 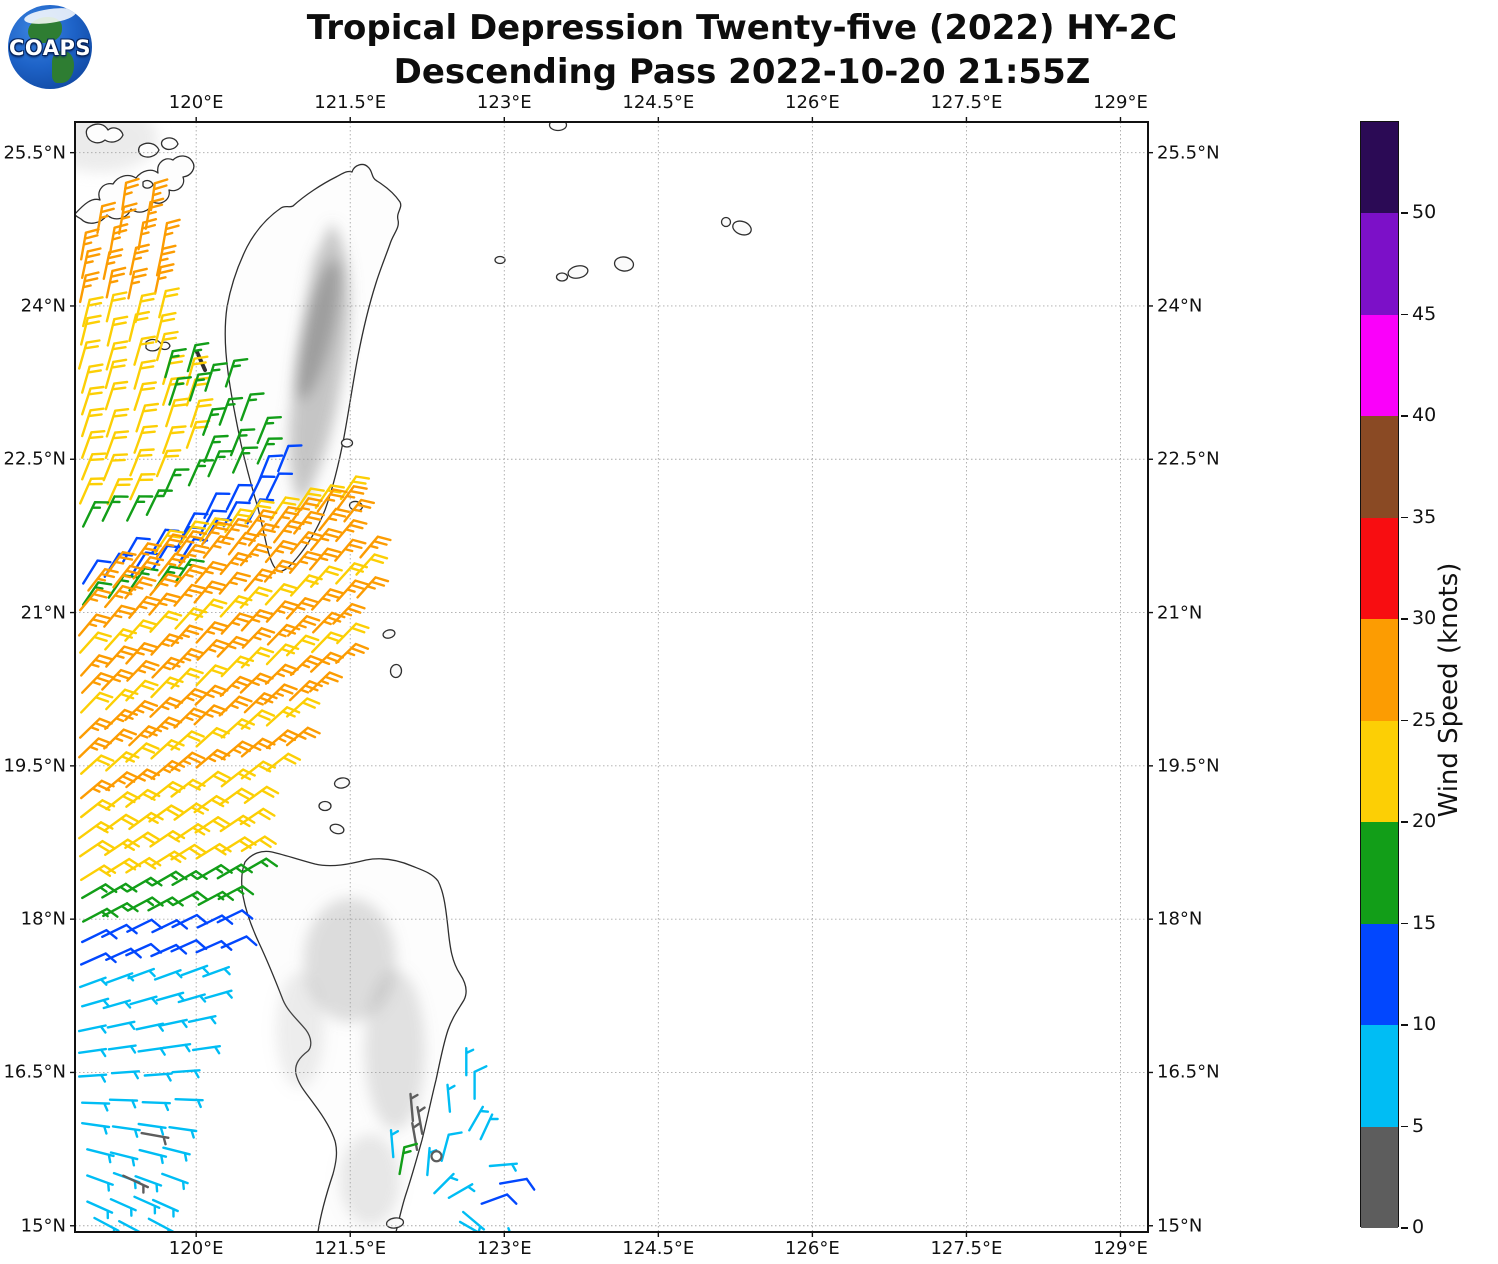 I want to click on lat-tick-label-left: 25.5°N, so click(x=34, y=153).